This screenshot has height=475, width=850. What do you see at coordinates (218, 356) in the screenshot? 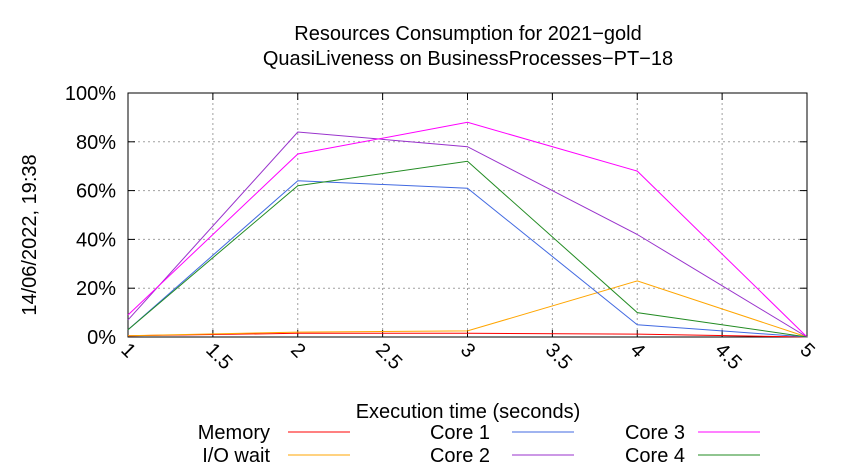
I see `x-tick-label: 1.5` at bounding box center [218, 356].